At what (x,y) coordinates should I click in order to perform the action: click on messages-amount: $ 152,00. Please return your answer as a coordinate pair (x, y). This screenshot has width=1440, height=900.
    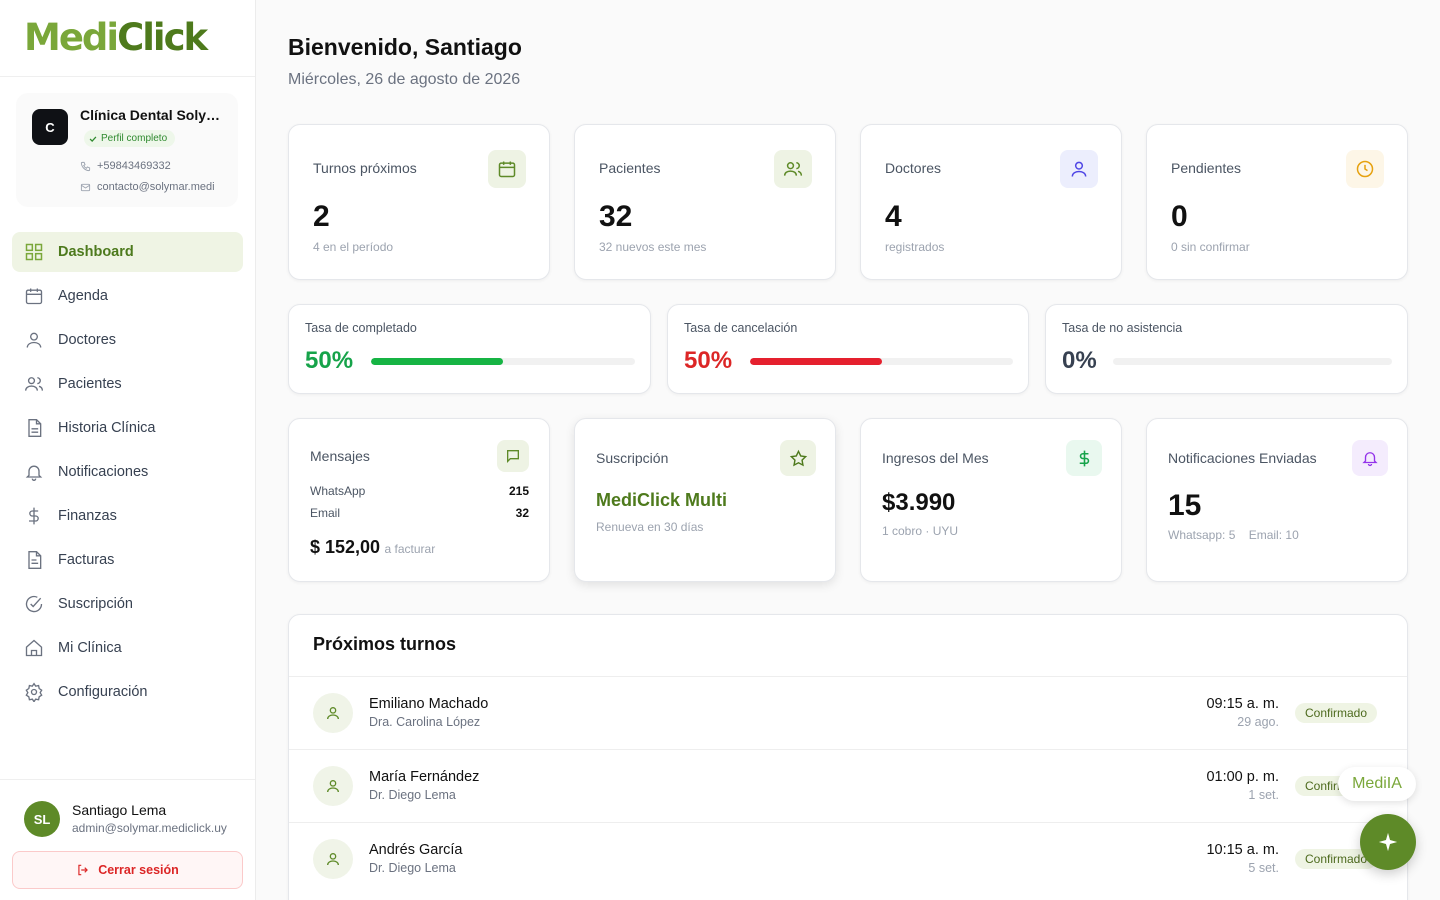
    Looking at the image, I should click on (345, 547).